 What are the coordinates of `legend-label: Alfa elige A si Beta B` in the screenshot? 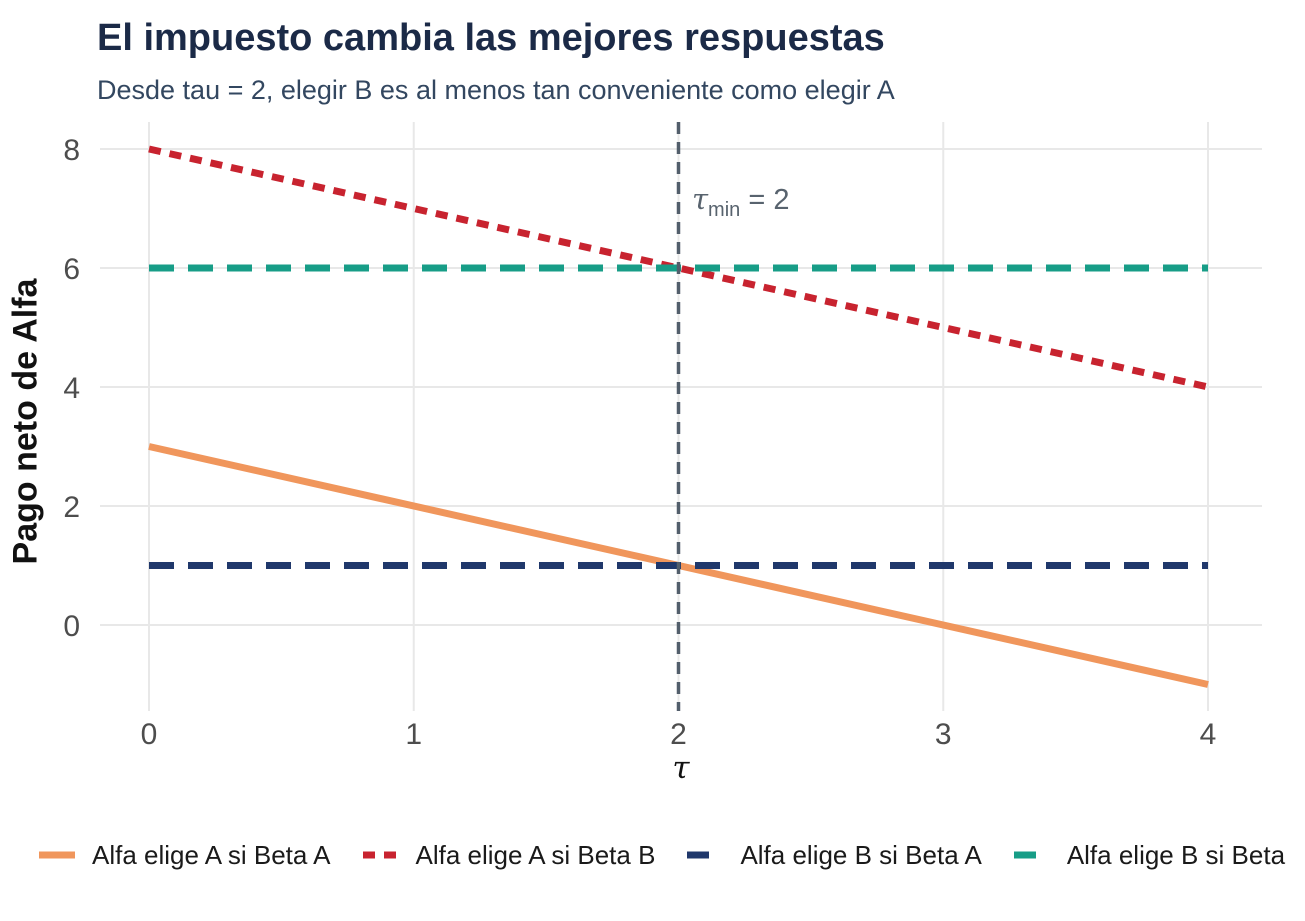 It's located at (535, 854).